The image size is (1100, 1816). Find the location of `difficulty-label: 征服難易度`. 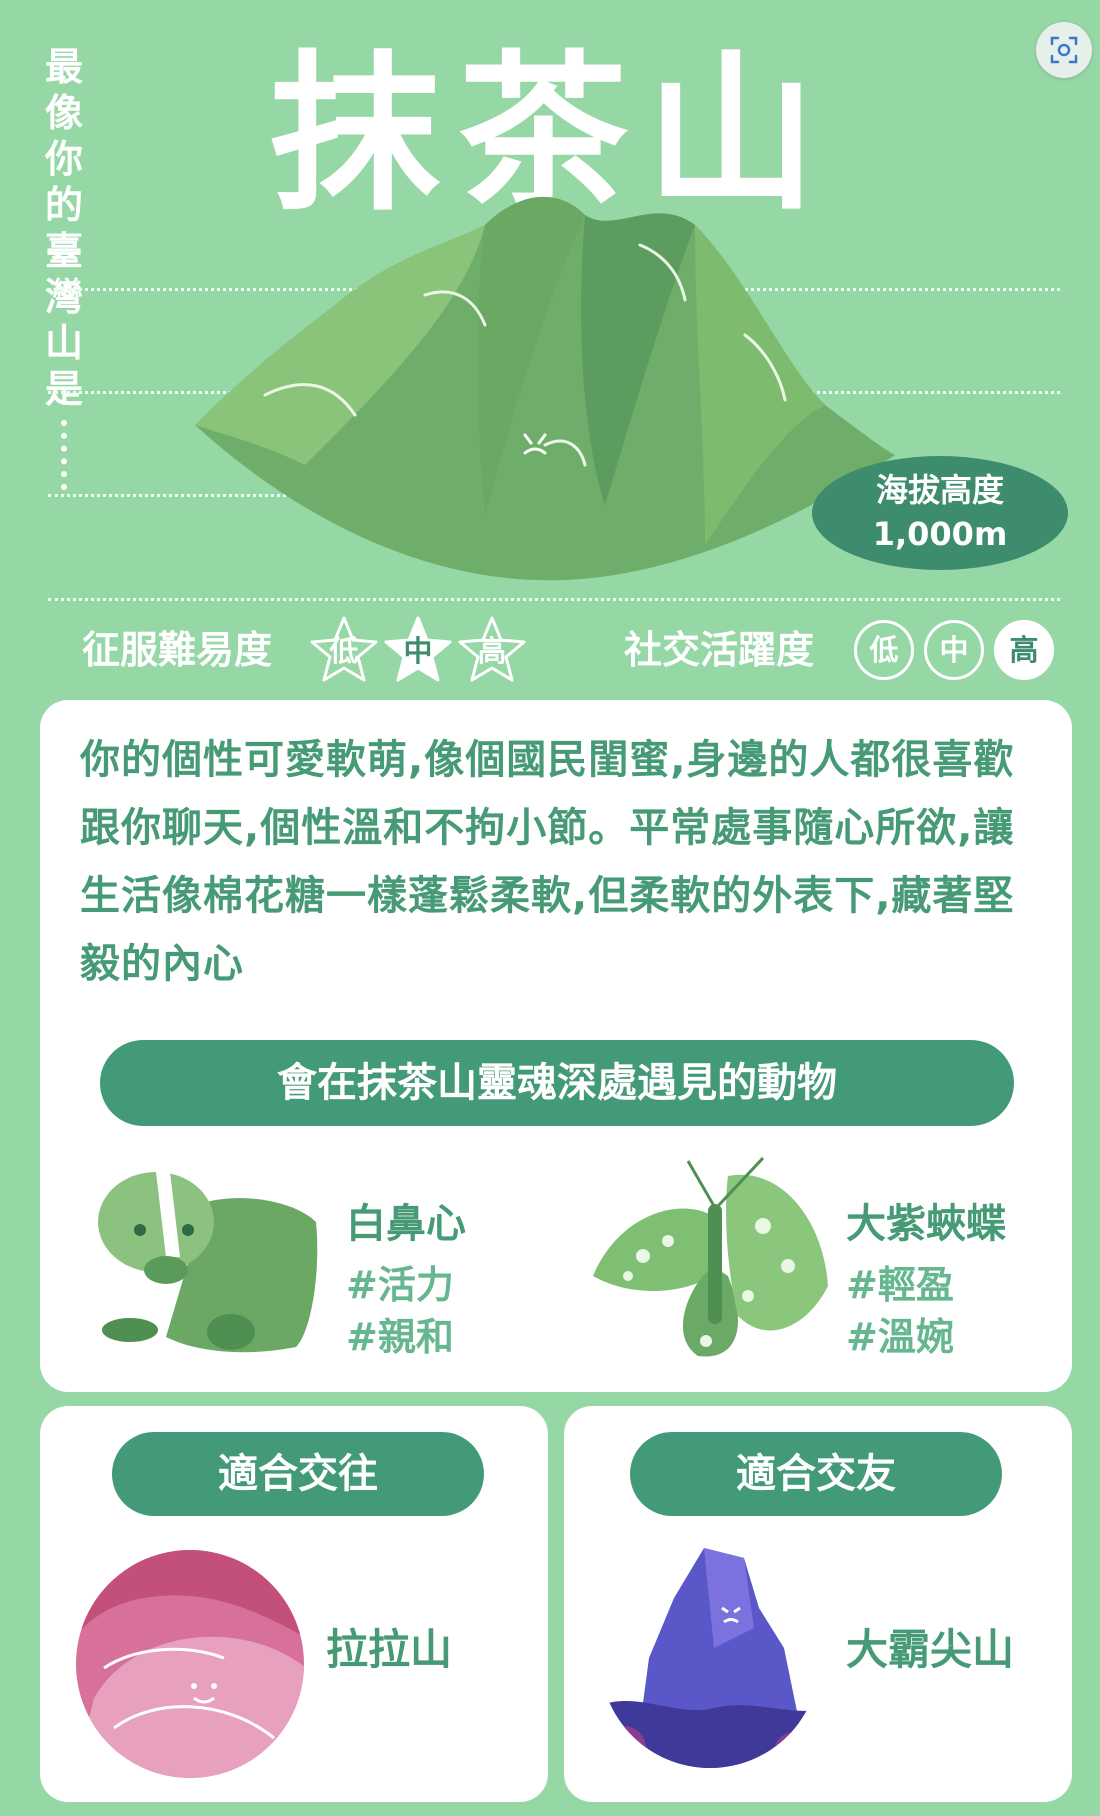

difficulty-label: 征服難易度 is located at coordinates (177, 650).